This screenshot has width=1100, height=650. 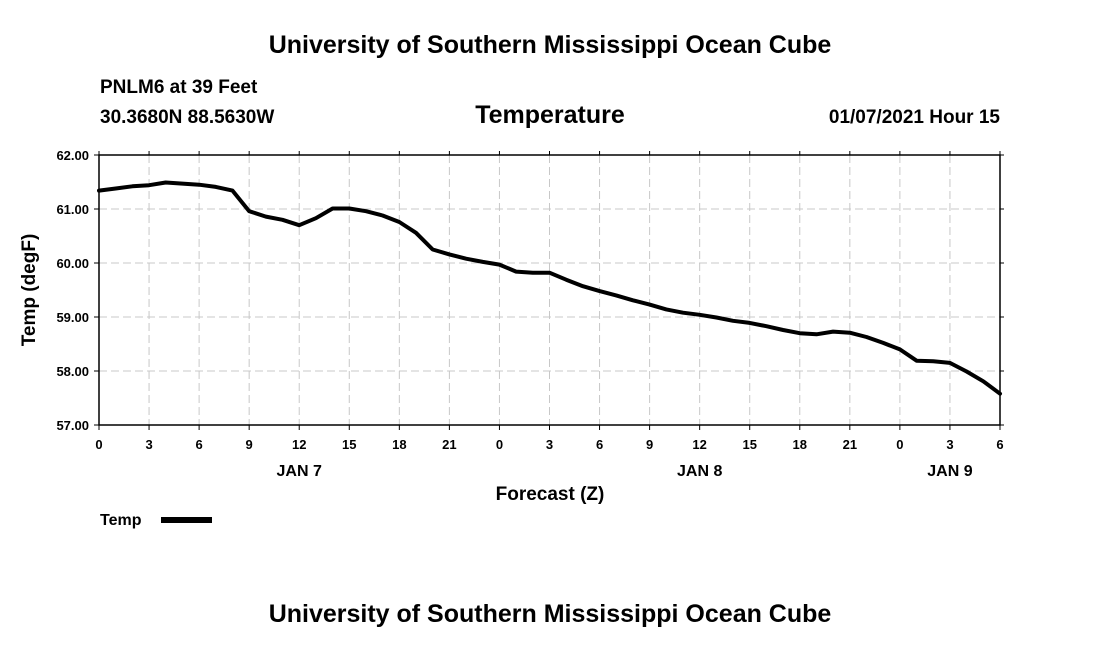 I want to click on datetime-label: 01/07/2021 Hour 15, so click(x=914, y=117).